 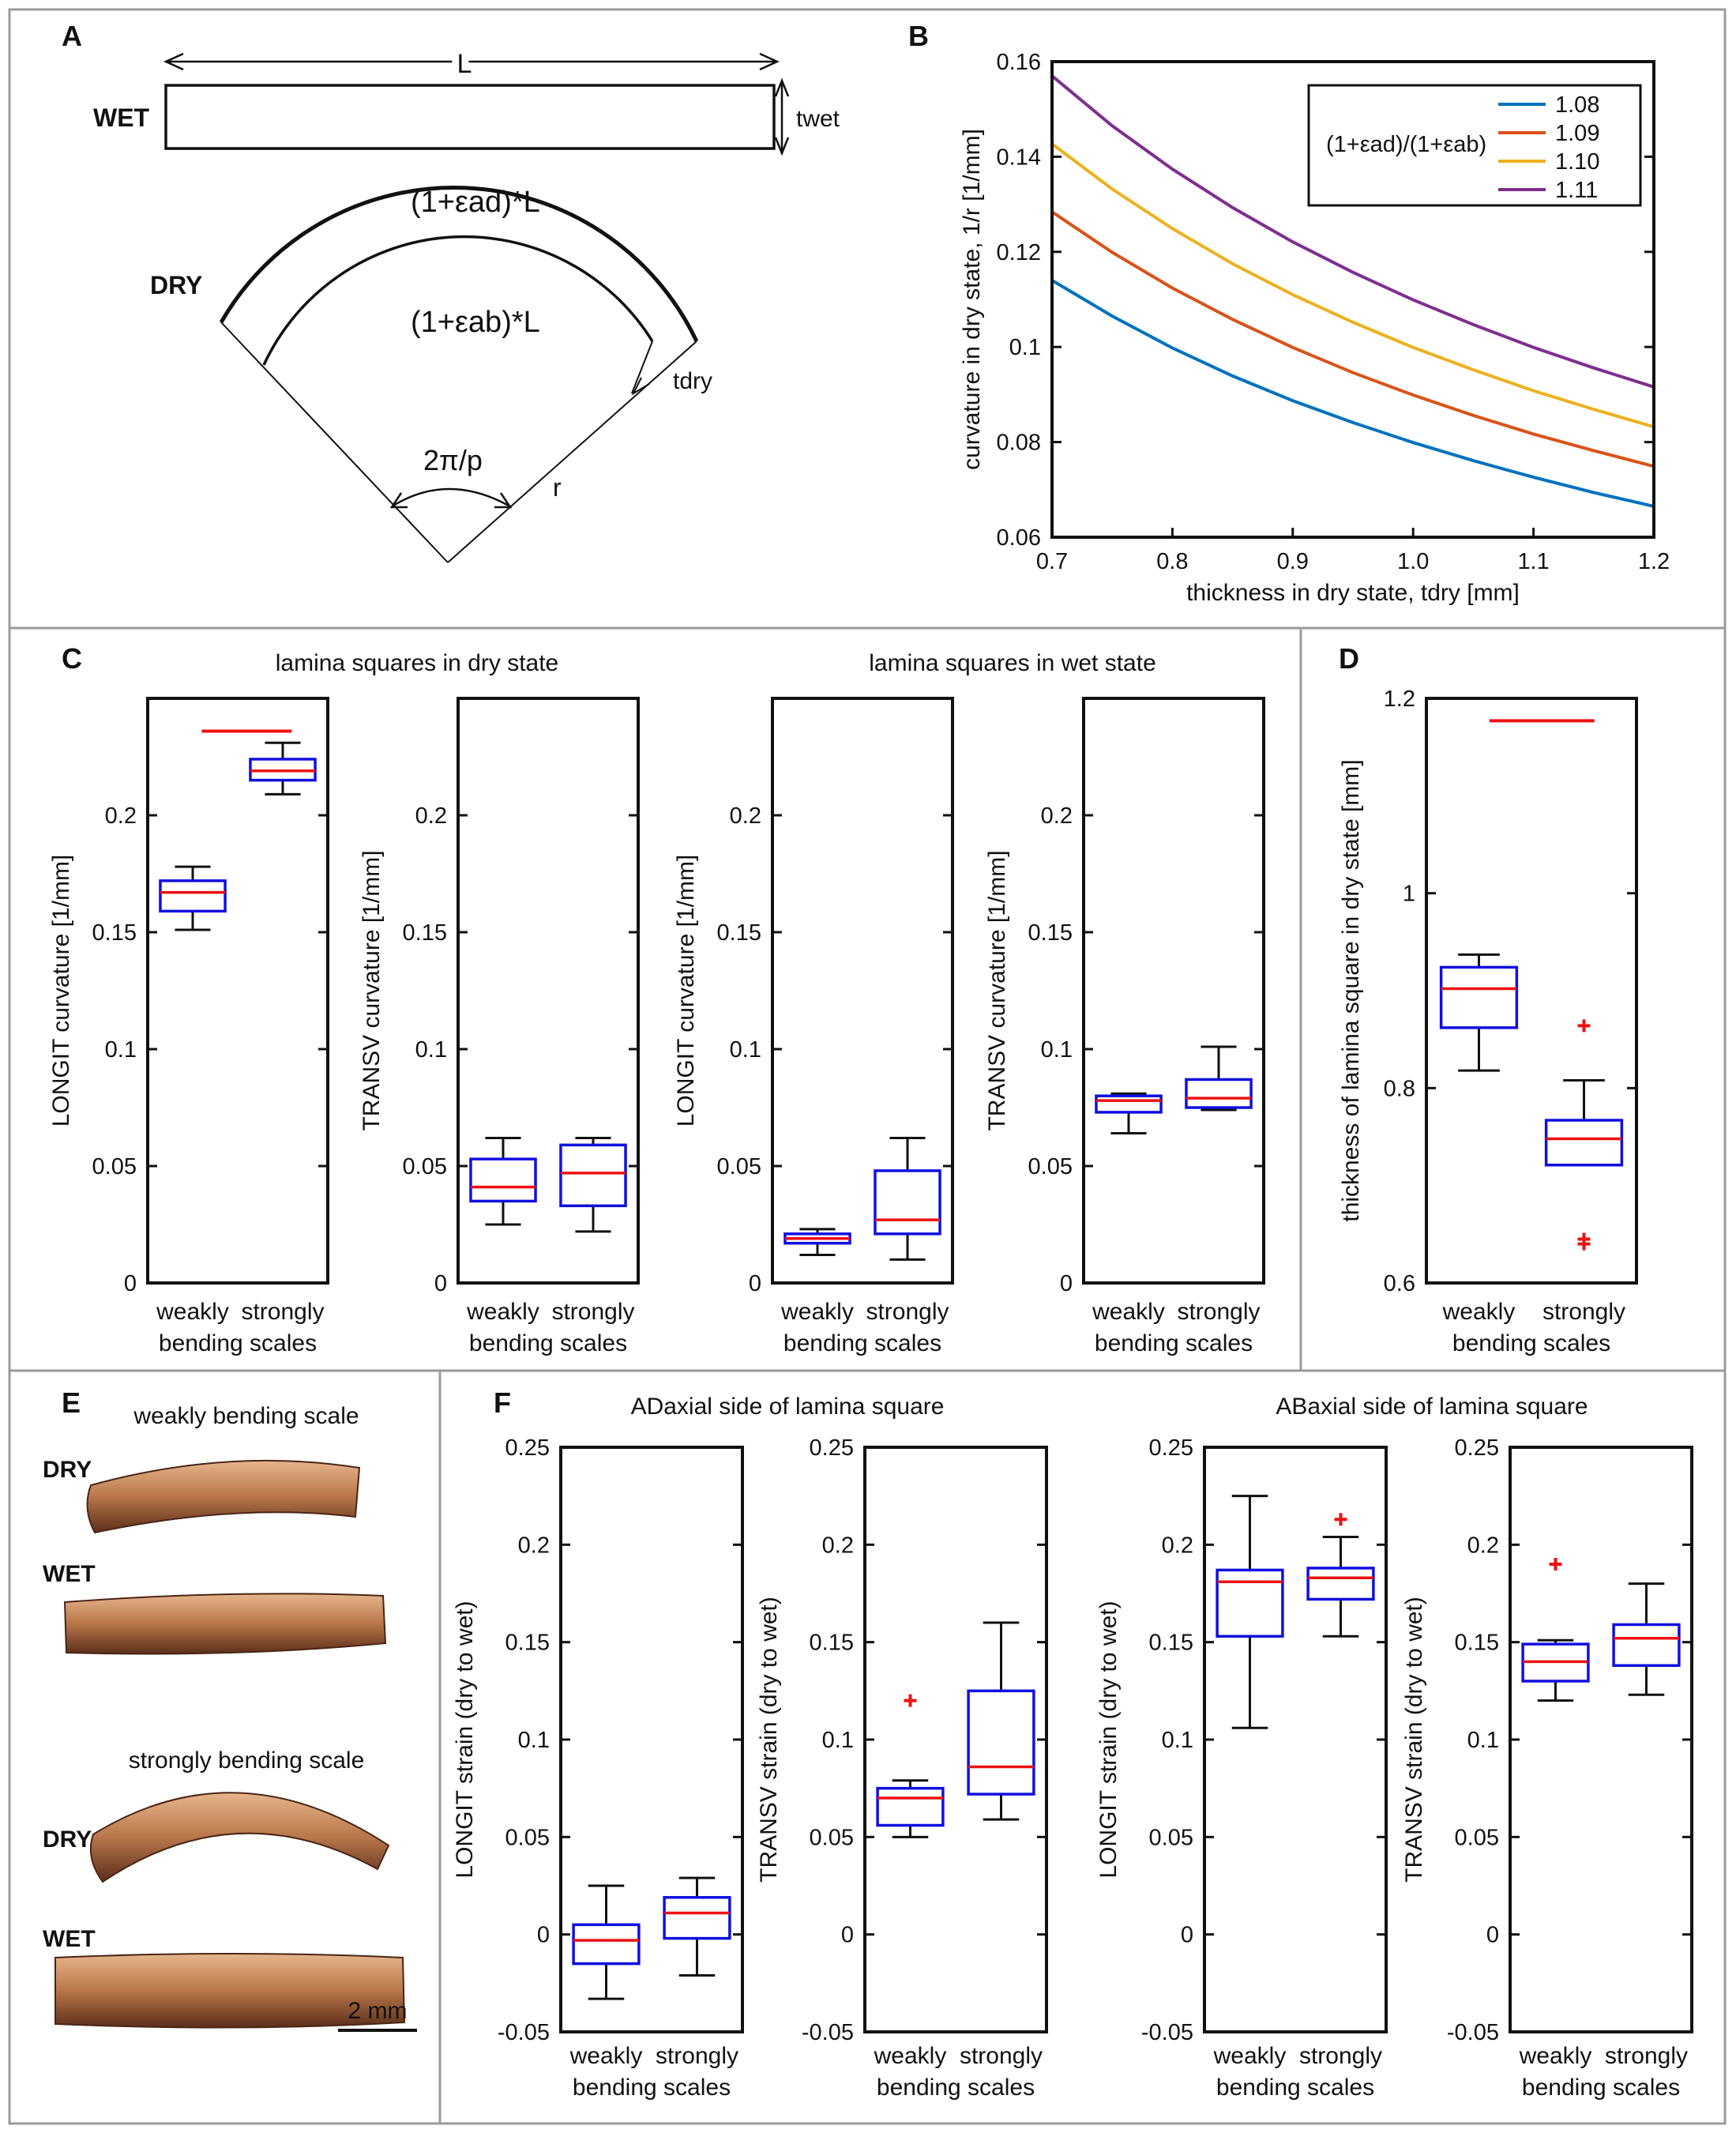 What do you see at coordinates (451, 497) in the screenshot?
I see `angle-arc` at bounding box center [451, 497].